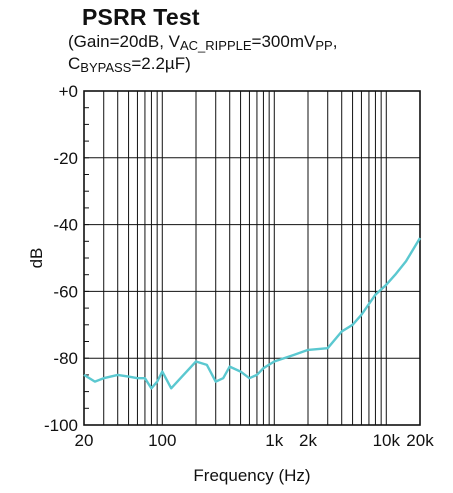 The height and width of the screenshot is (493, 453). Describe the element at coordinates (203, 43) in the screenshot. I see `subtitle-line-1: (Gain=20dB, VAC_RIPPLE=300mVPP,` at that location.